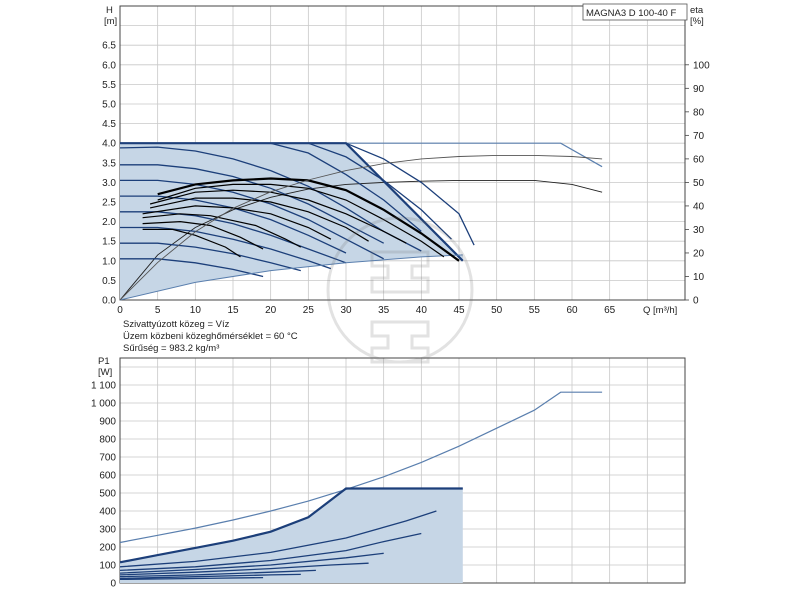  I want to click on power-y-tick: 500, so click(107, 494).